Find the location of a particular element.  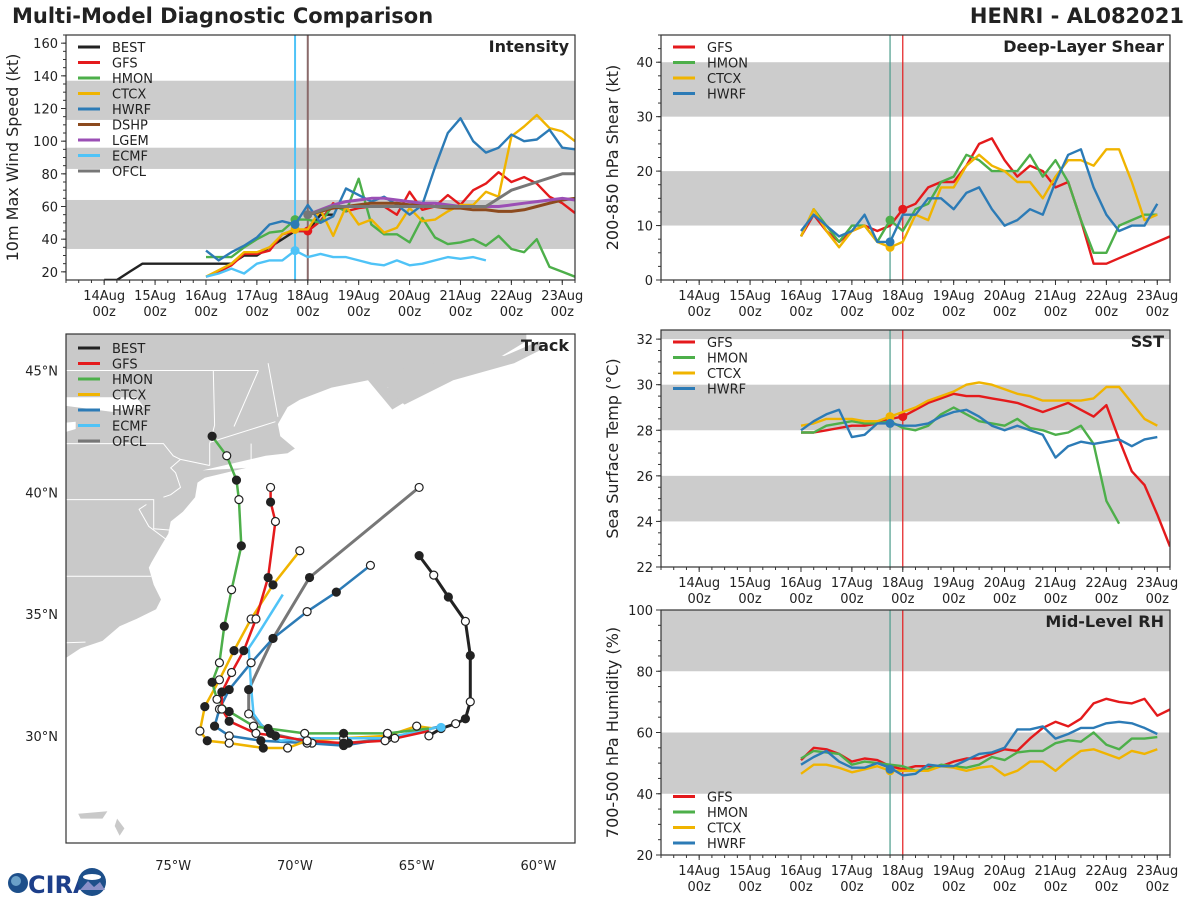

series-marker-ofcl is located at coordinates (308, 215).